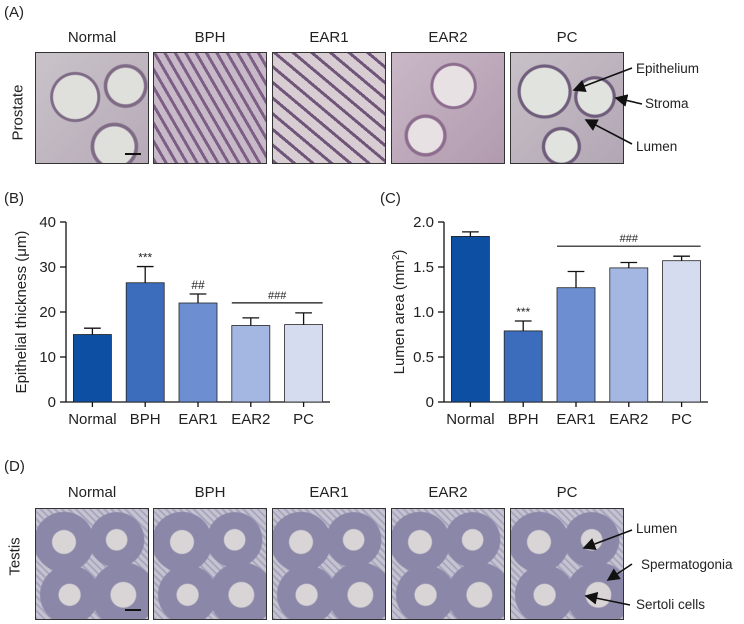 The height and width of the screenshot is (624, 744). Describe the element at coordinates (423, 267) in the screenshot. I see `y-tick-label: 1.5` at that location.